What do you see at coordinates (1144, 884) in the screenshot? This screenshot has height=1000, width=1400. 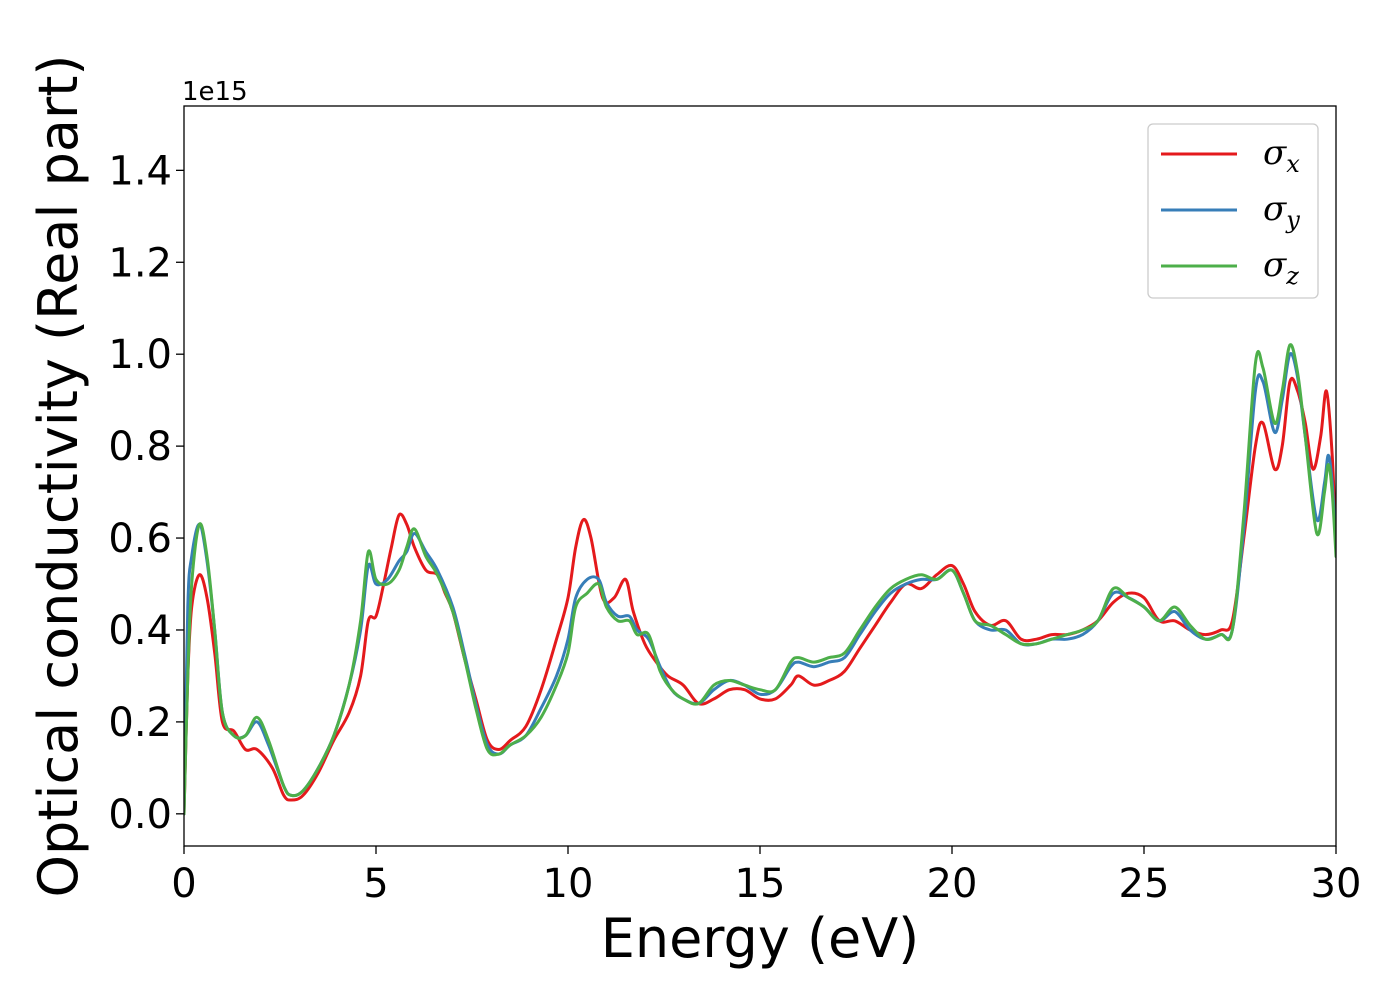 I see `x-tick-label: 25` at bounding box center [1144, 884].